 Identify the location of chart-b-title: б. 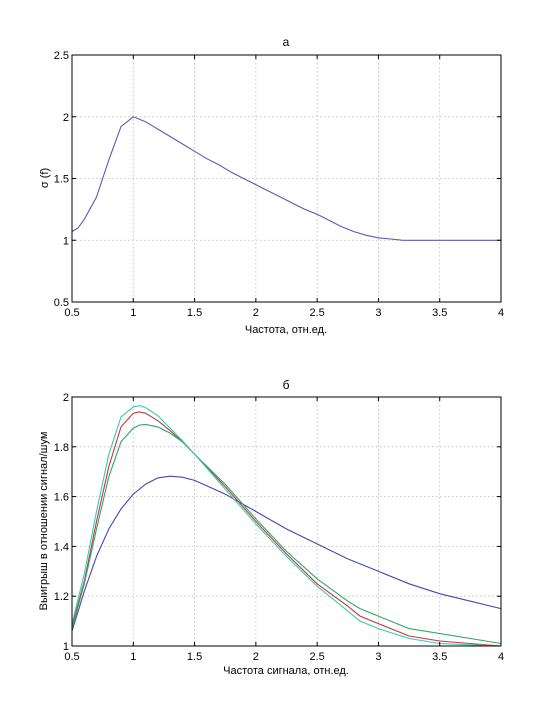
(286, 385).